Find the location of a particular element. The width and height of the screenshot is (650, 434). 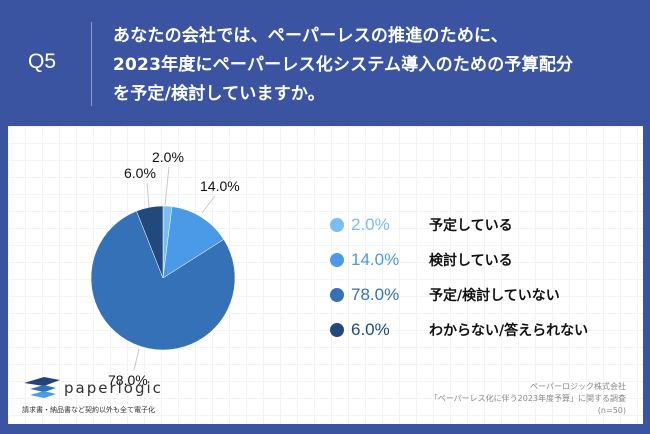

pie-slices is located at coordinates (163, 278).